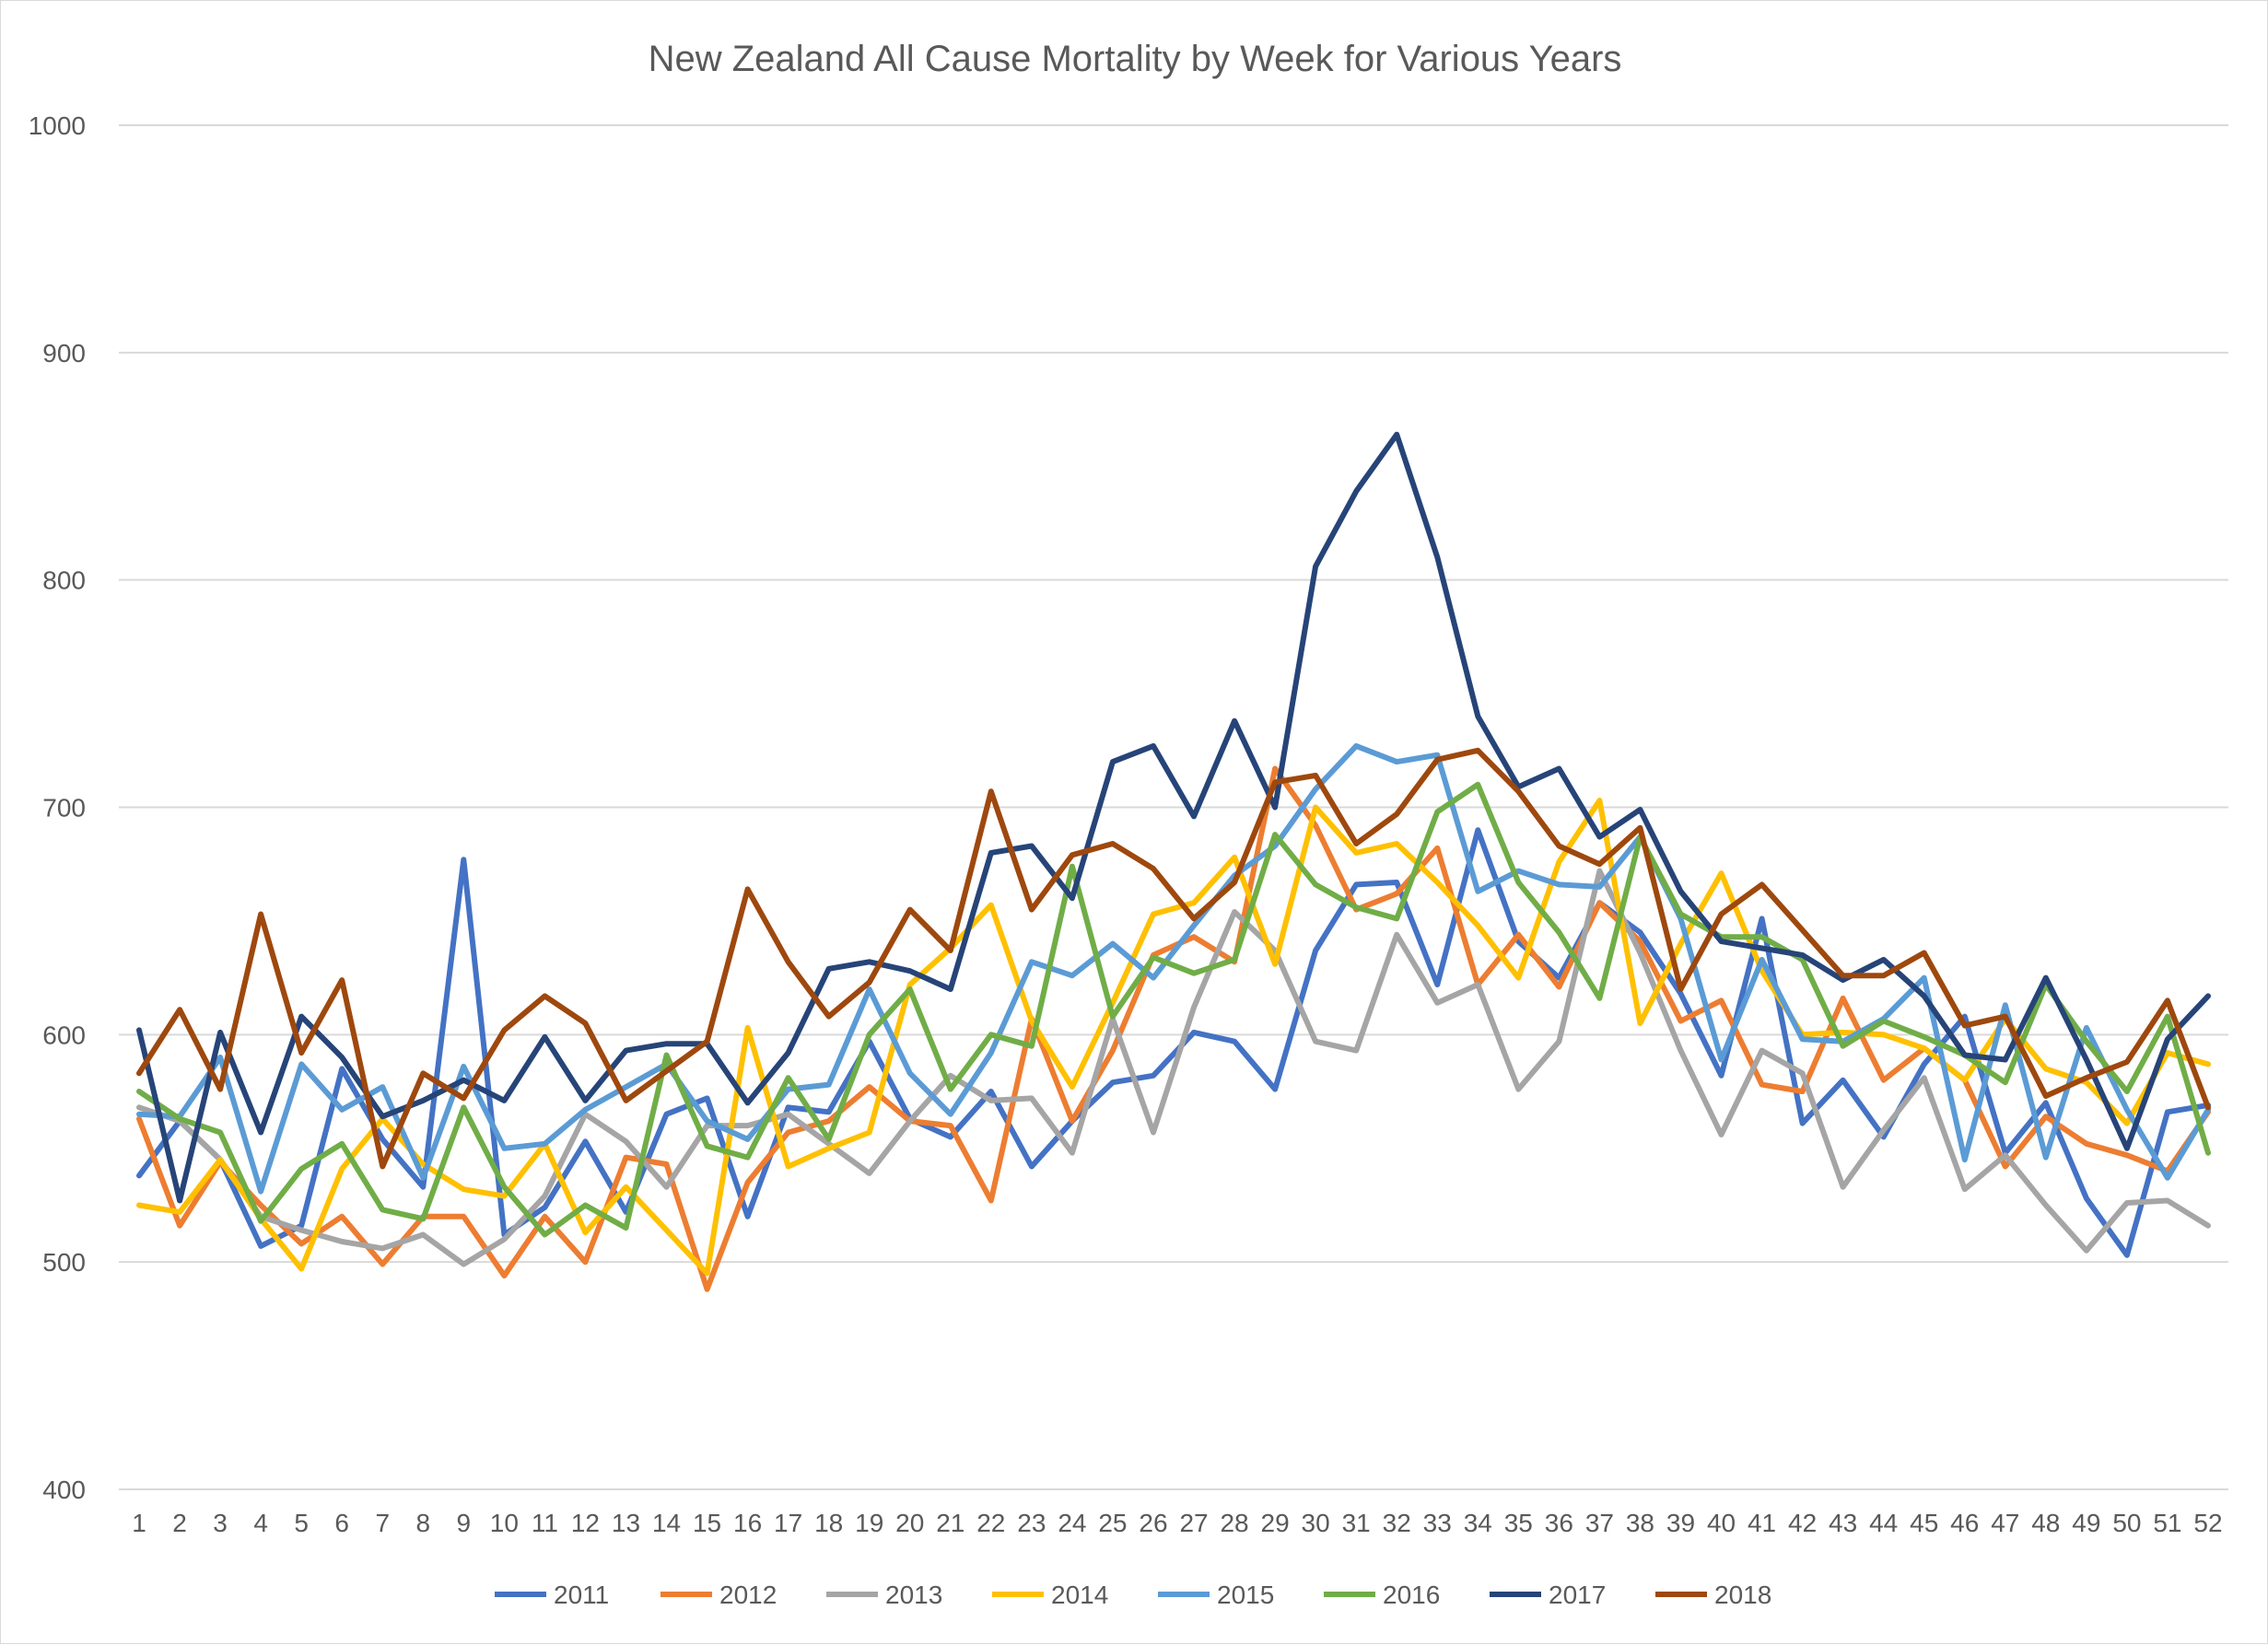 The height and width of the screenshot is (1645, 2268). I want to click on x-tick-label: 18, so click(828, 1523).